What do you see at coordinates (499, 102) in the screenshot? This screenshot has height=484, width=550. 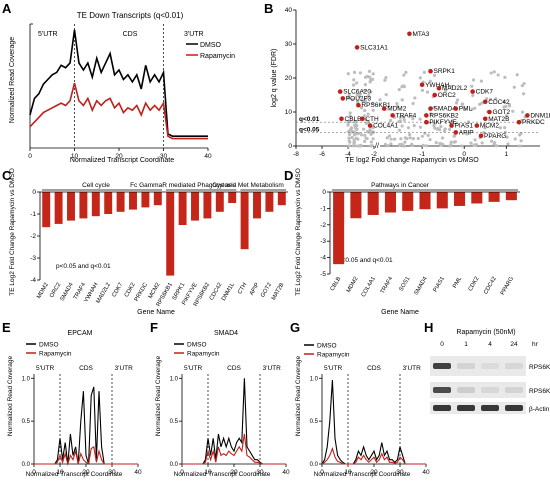 I see `gene-label: CDC42` at bounding box center [499, 102].